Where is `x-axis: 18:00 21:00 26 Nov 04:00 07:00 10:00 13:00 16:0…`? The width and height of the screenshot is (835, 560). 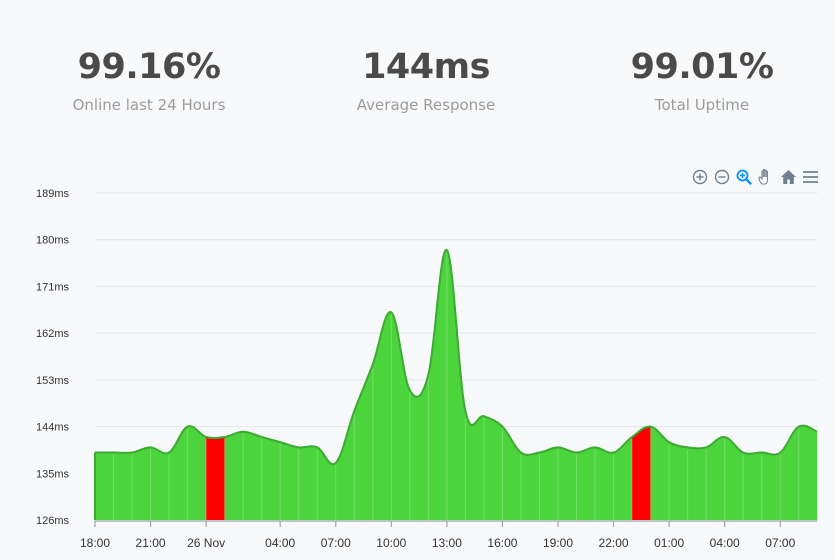
x-axis: 18:00 21:00 26 Nov 04:00 07:00 10:00 13:00 16:0… is located at coordinates (449, 535).